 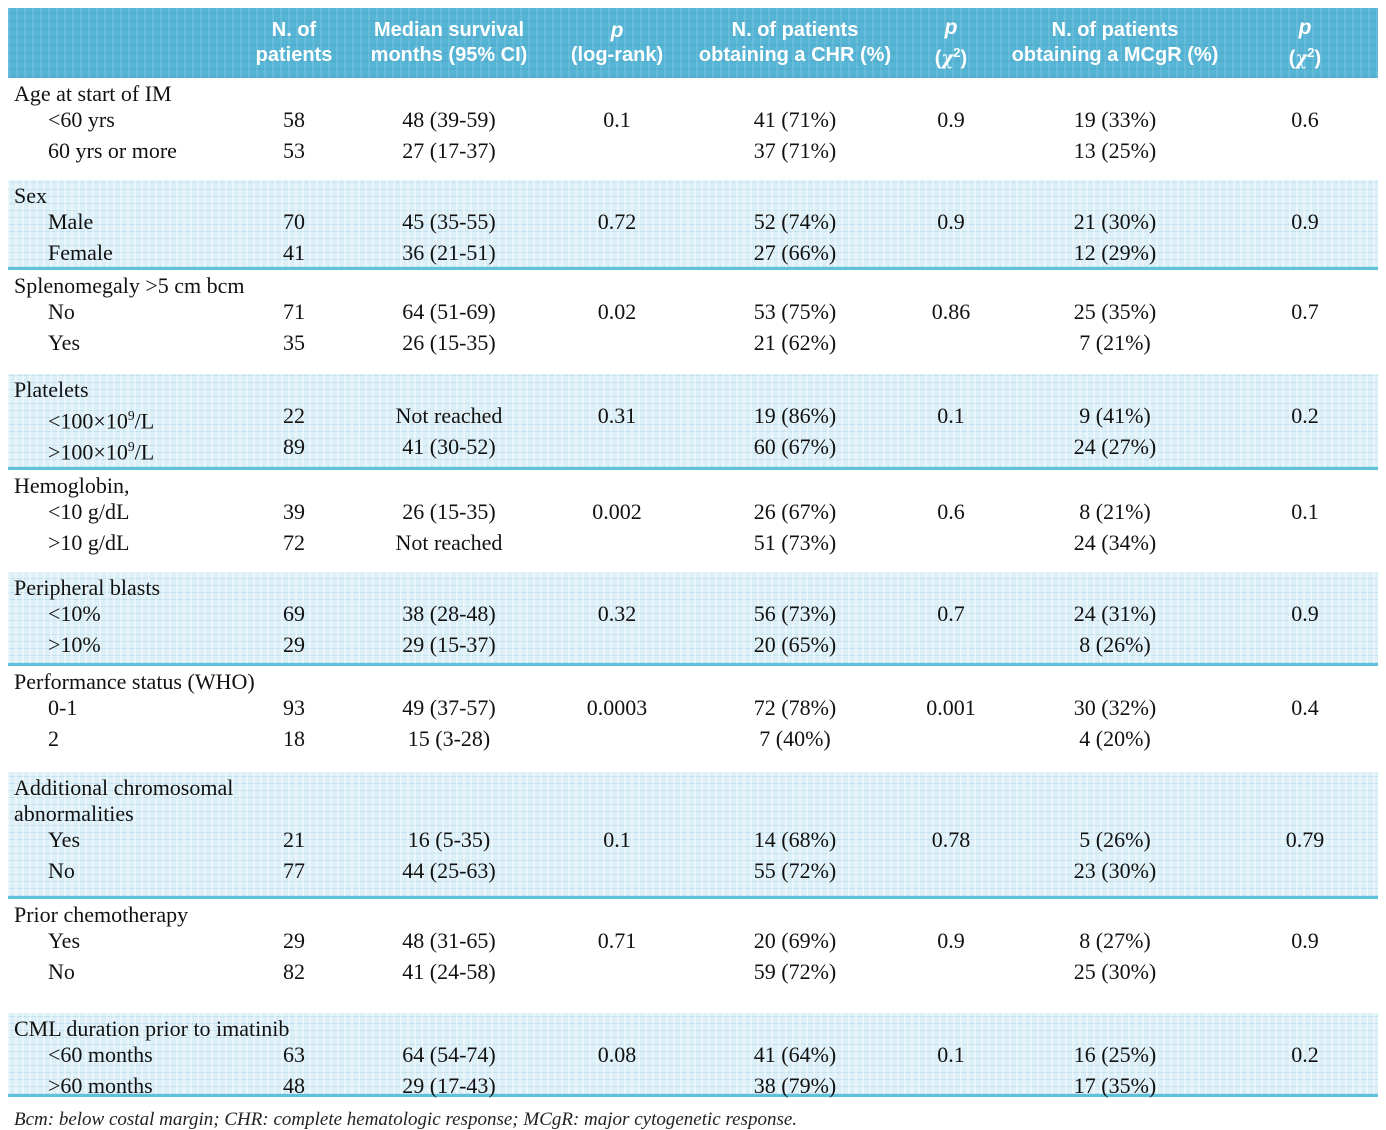 What do you see at coordinates (294, 870) in the screenshot?
I see `cell-col1: 77` at bounding box center [294, 870].